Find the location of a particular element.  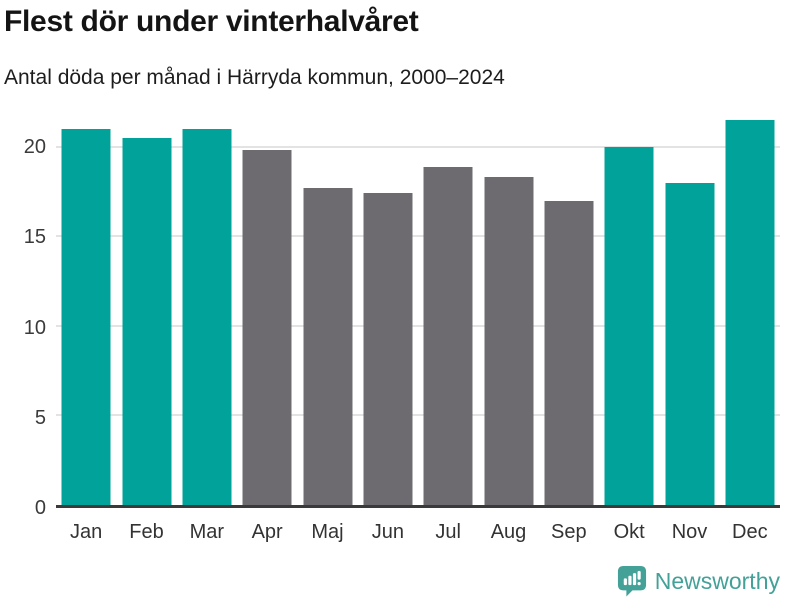

bar-feb is located at coordinates (146, 321).